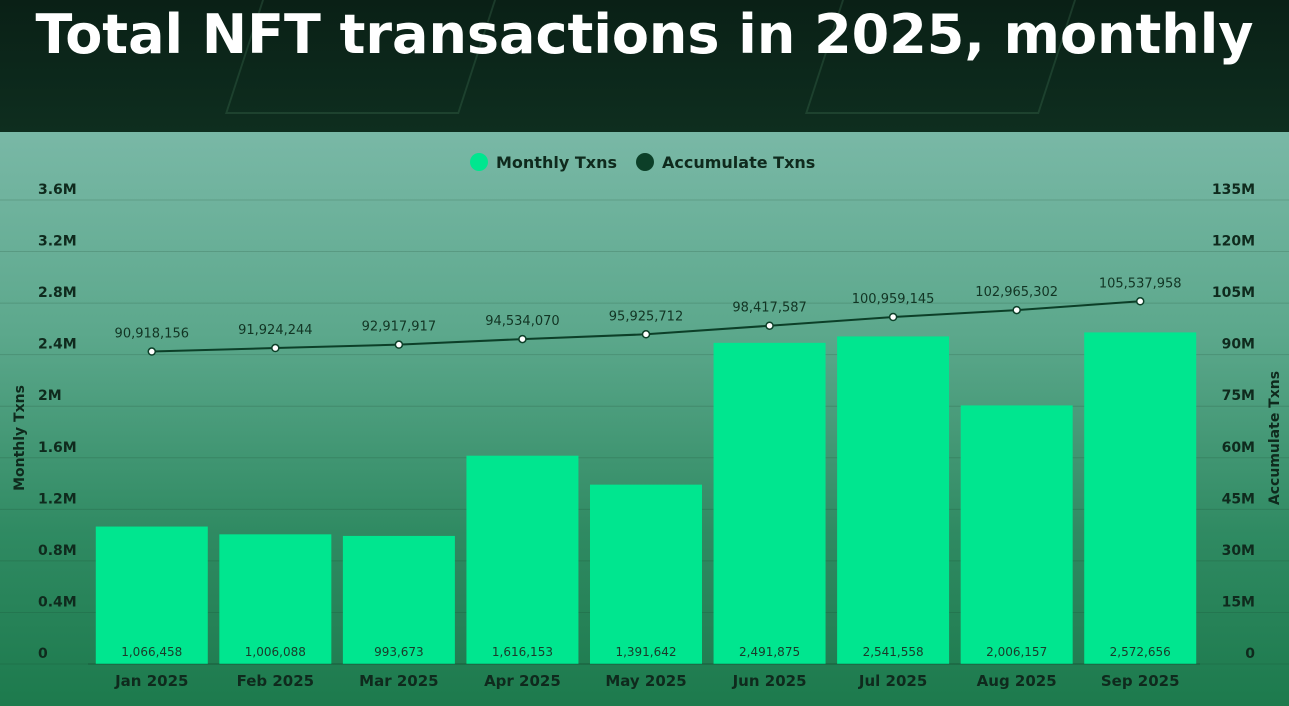 This screenshot has width=1289, height=706. What do you see at coordinates (1233, 190) in the screenshot?
I see `y-tick-right: 135M` at bounding box center [1233, 190].